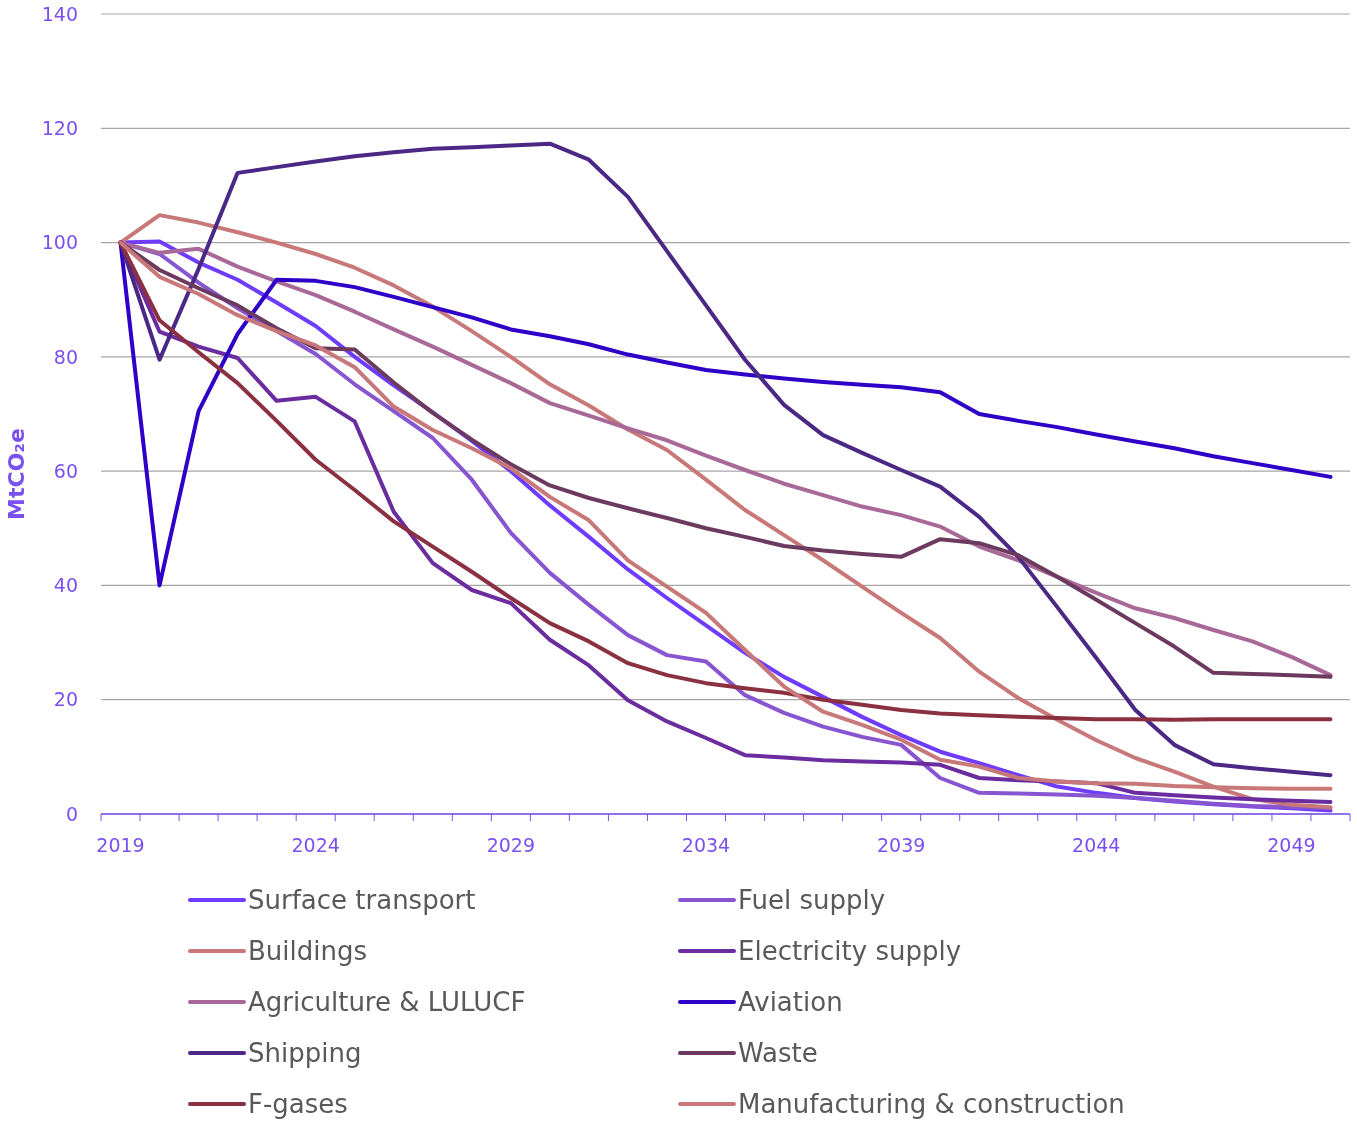  I want to click on legend-label: F-gases, so click(298, 1104).